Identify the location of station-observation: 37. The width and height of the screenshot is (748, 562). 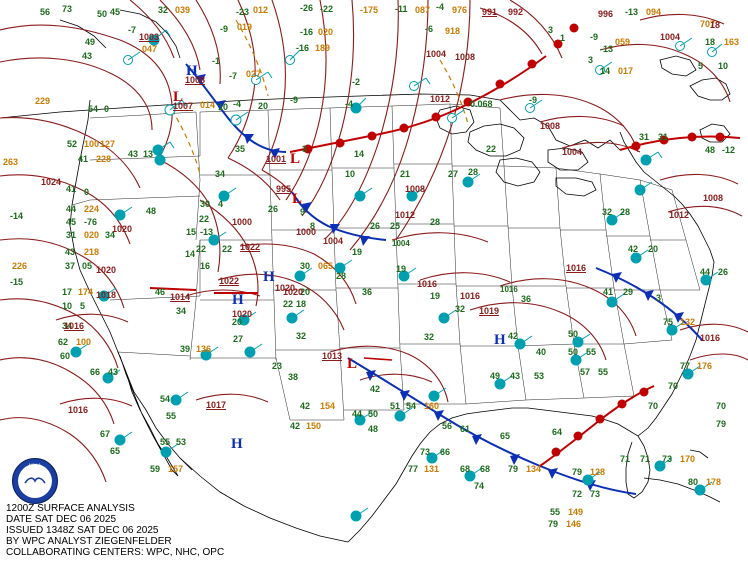
(70, 266).